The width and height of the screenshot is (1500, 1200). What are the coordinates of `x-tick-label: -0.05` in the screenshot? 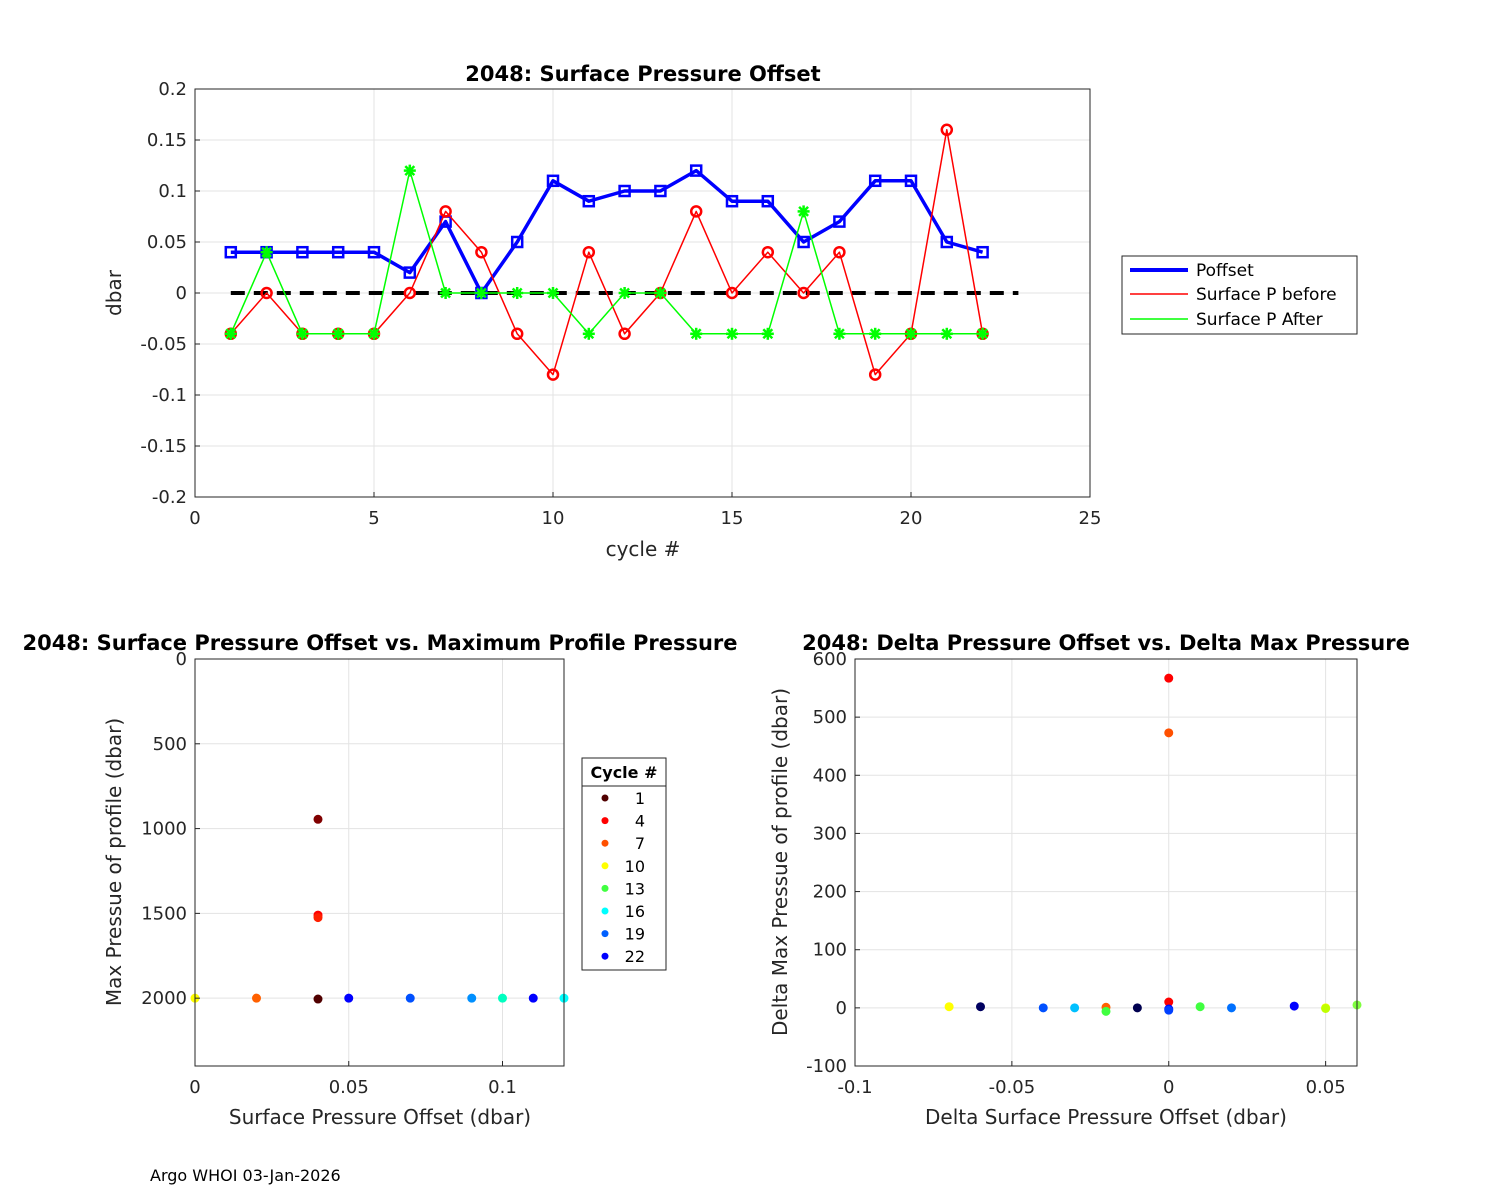 It's located at (1012, 1087).